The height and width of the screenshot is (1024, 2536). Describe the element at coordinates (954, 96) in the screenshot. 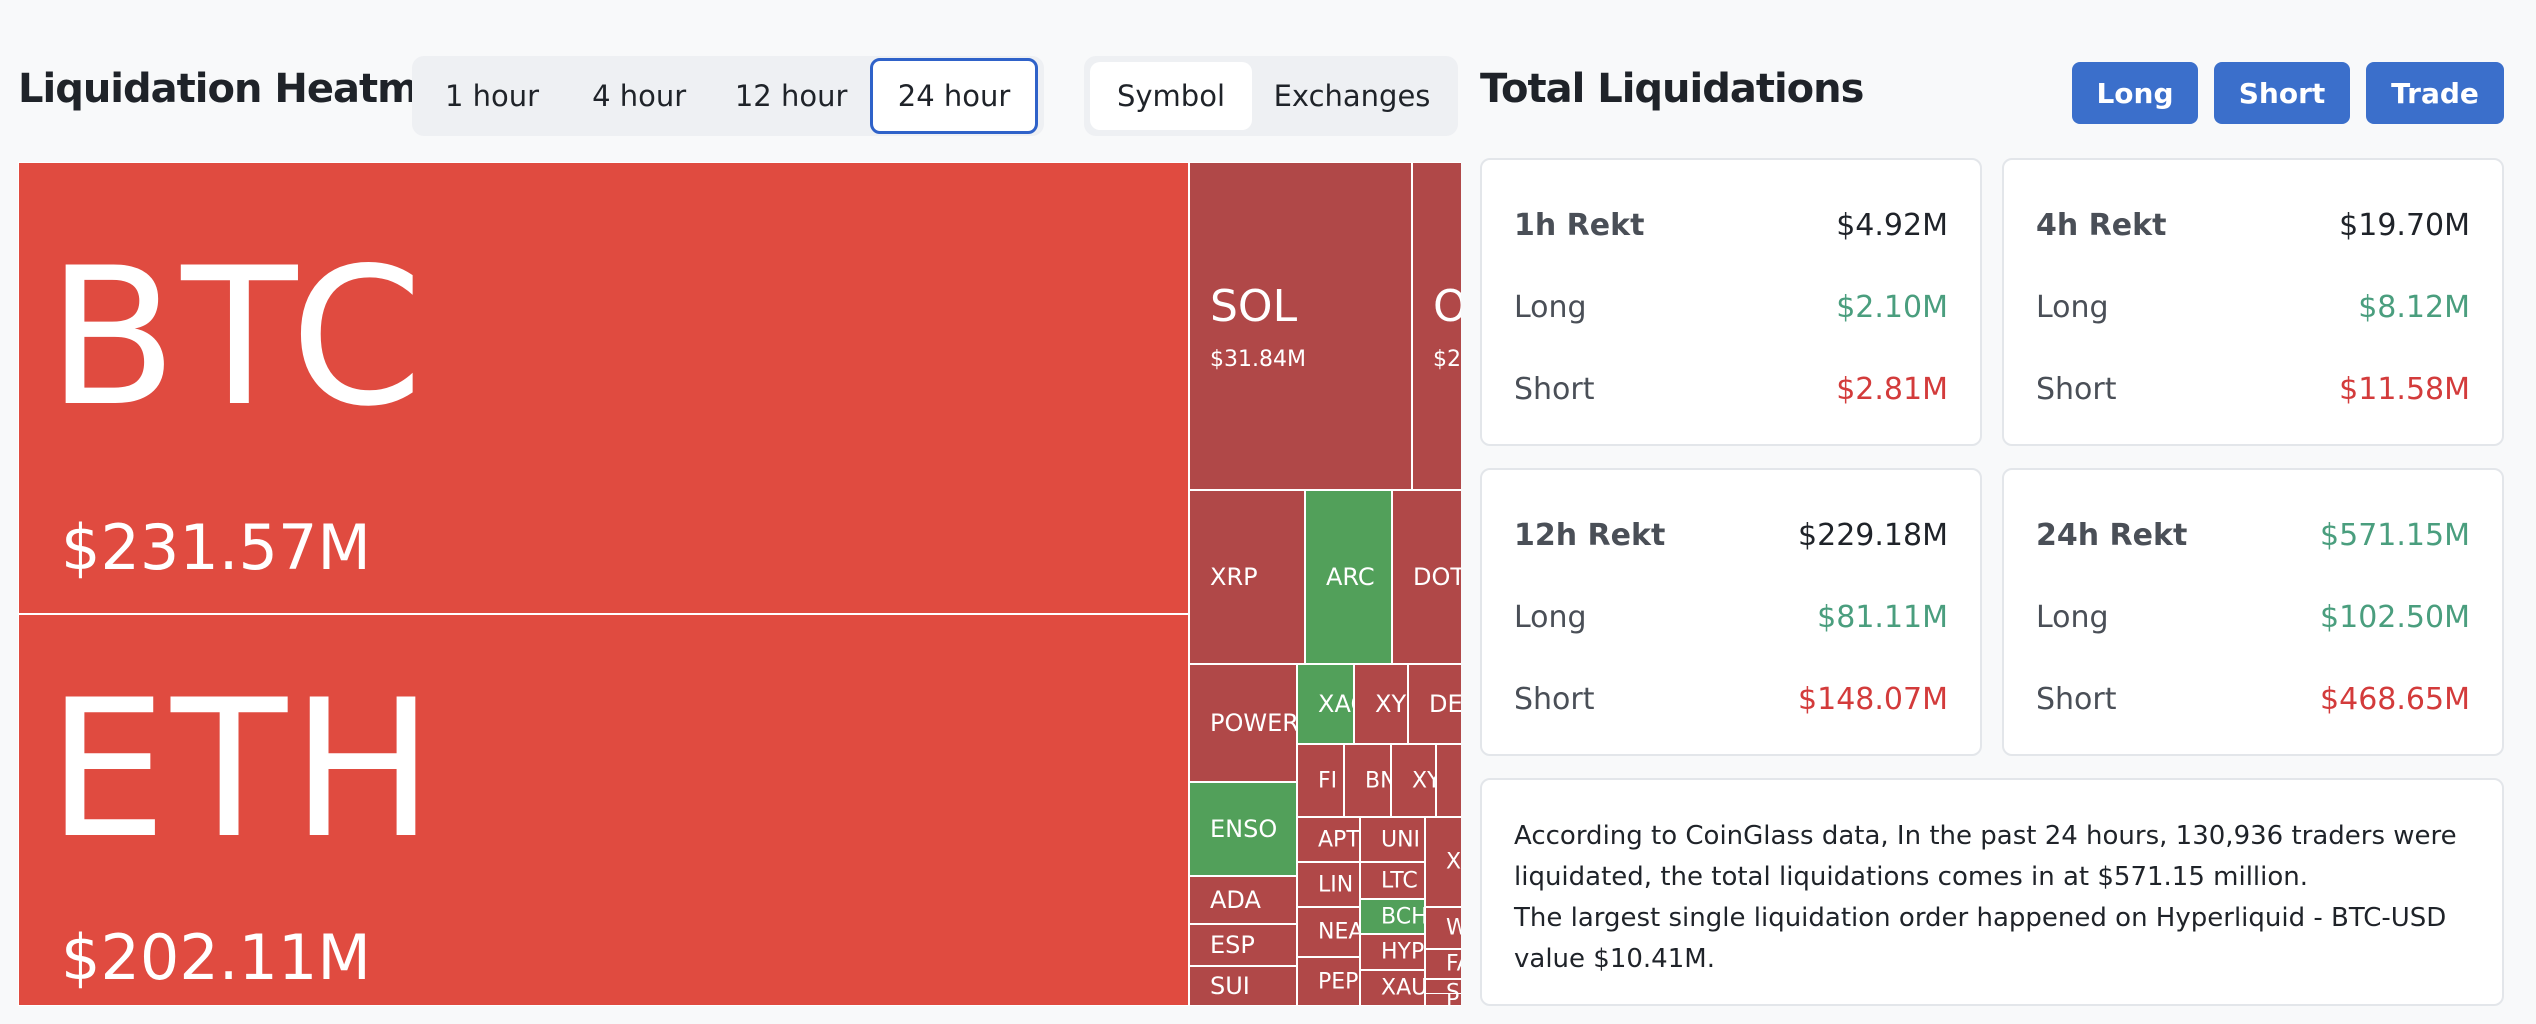

I see `timeframe-24-hour: 24 hour` at that location.